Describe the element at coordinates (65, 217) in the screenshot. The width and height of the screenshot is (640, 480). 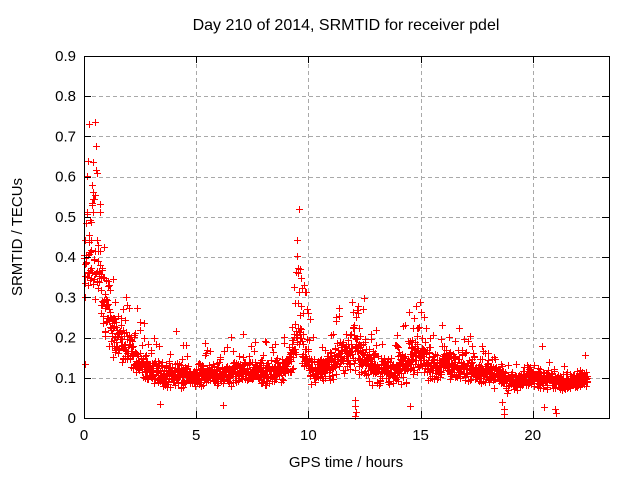
I see `y-tick-label: 0.5` at that location.